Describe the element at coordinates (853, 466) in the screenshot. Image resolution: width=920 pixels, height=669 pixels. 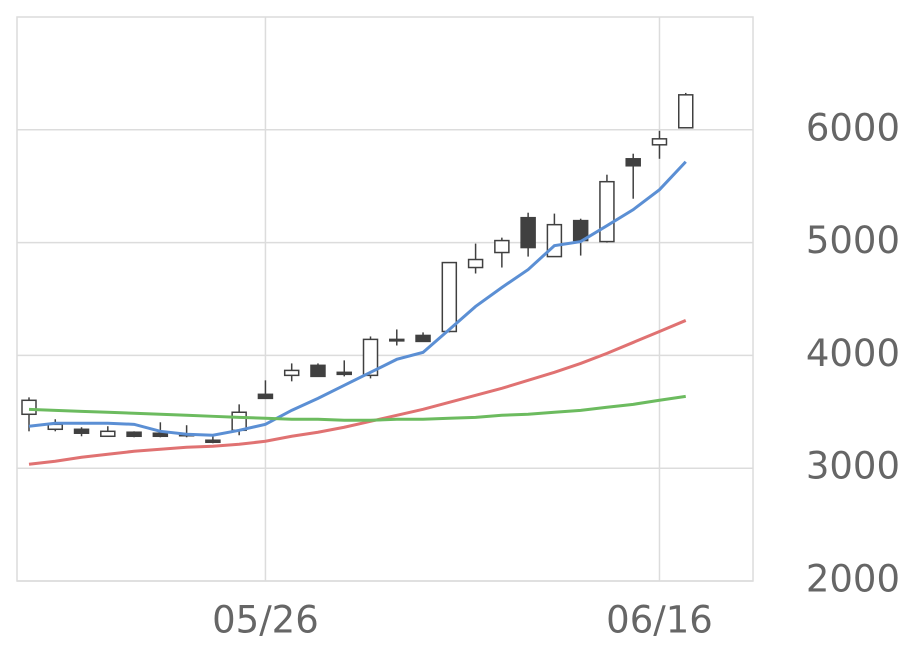
I see `y-tick-label: 3000` at that location.